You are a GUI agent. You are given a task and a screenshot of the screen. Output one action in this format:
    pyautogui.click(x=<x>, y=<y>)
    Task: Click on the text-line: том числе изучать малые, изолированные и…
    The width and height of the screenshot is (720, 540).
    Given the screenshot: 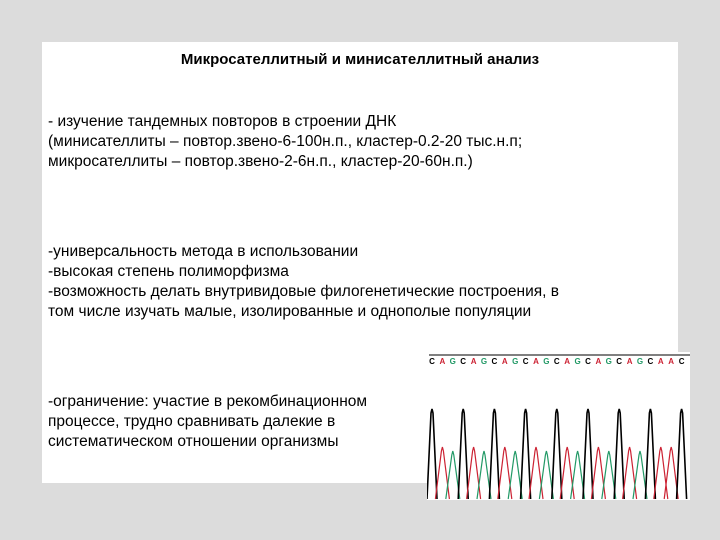 What is the action you would take?
    pyautogui.click(x=290, y=311)
    